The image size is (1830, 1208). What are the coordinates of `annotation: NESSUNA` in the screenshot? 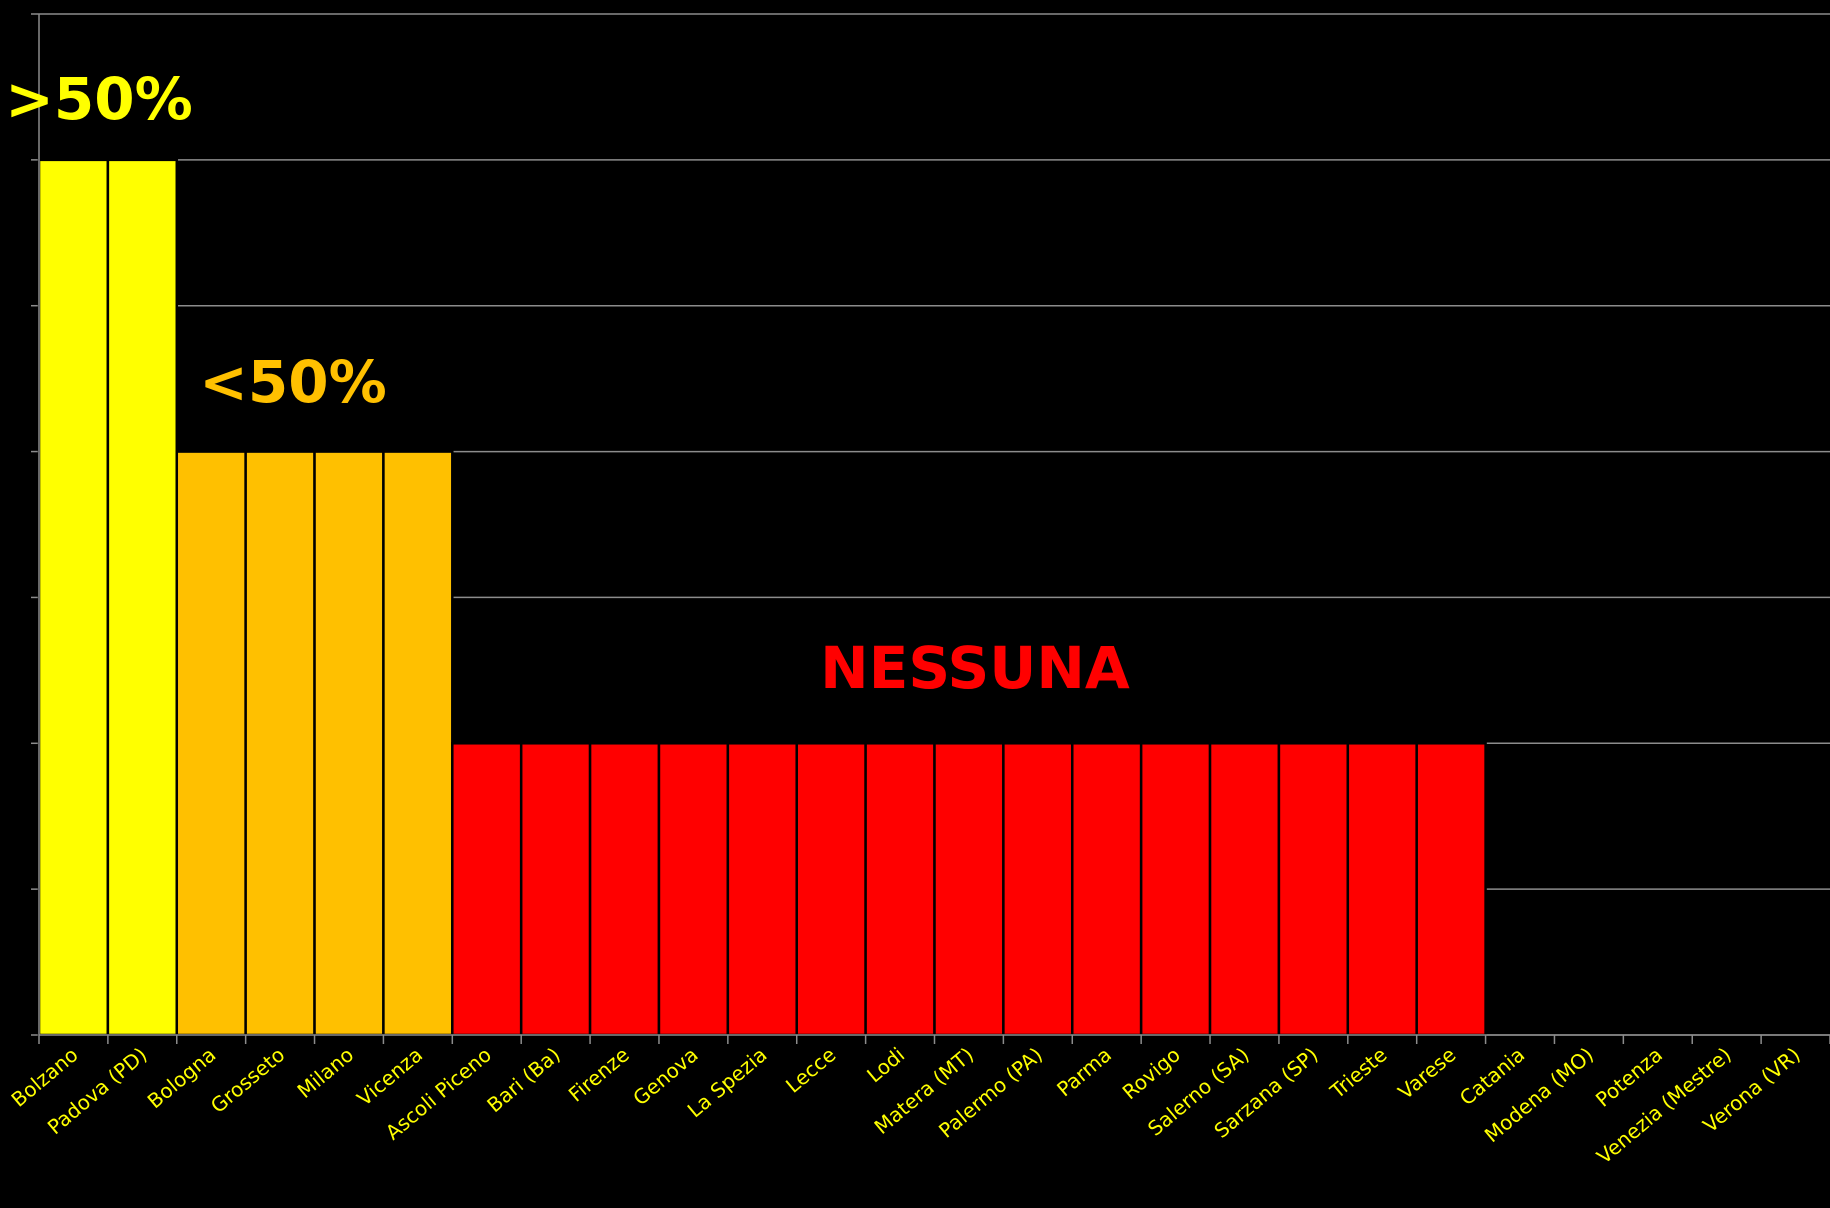 It's located at (975, 668).